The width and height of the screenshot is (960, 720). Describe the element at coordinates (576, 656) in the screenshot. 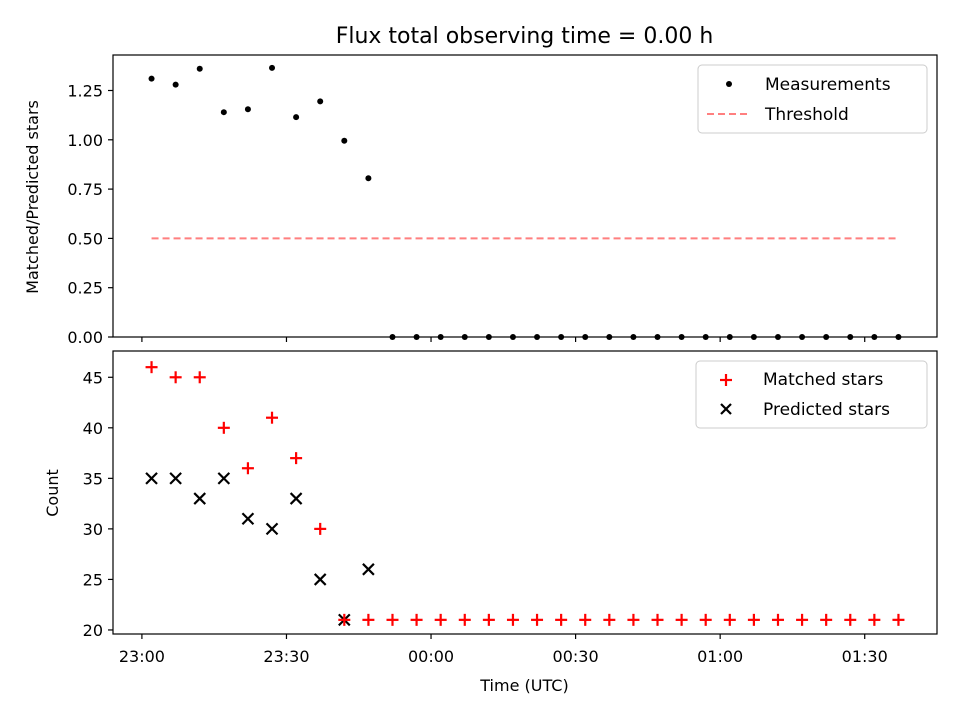

I see `bottom-x-tick-label: 00:30` at that location.